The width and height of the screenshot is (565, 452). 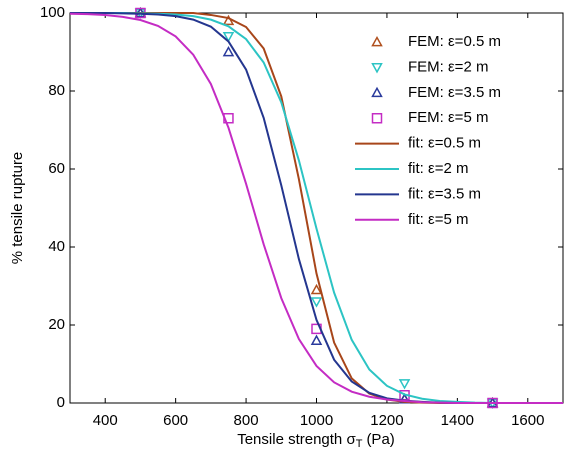 I want to click on legend-label: fit: ε=5 m, so click(x=438, y=219).